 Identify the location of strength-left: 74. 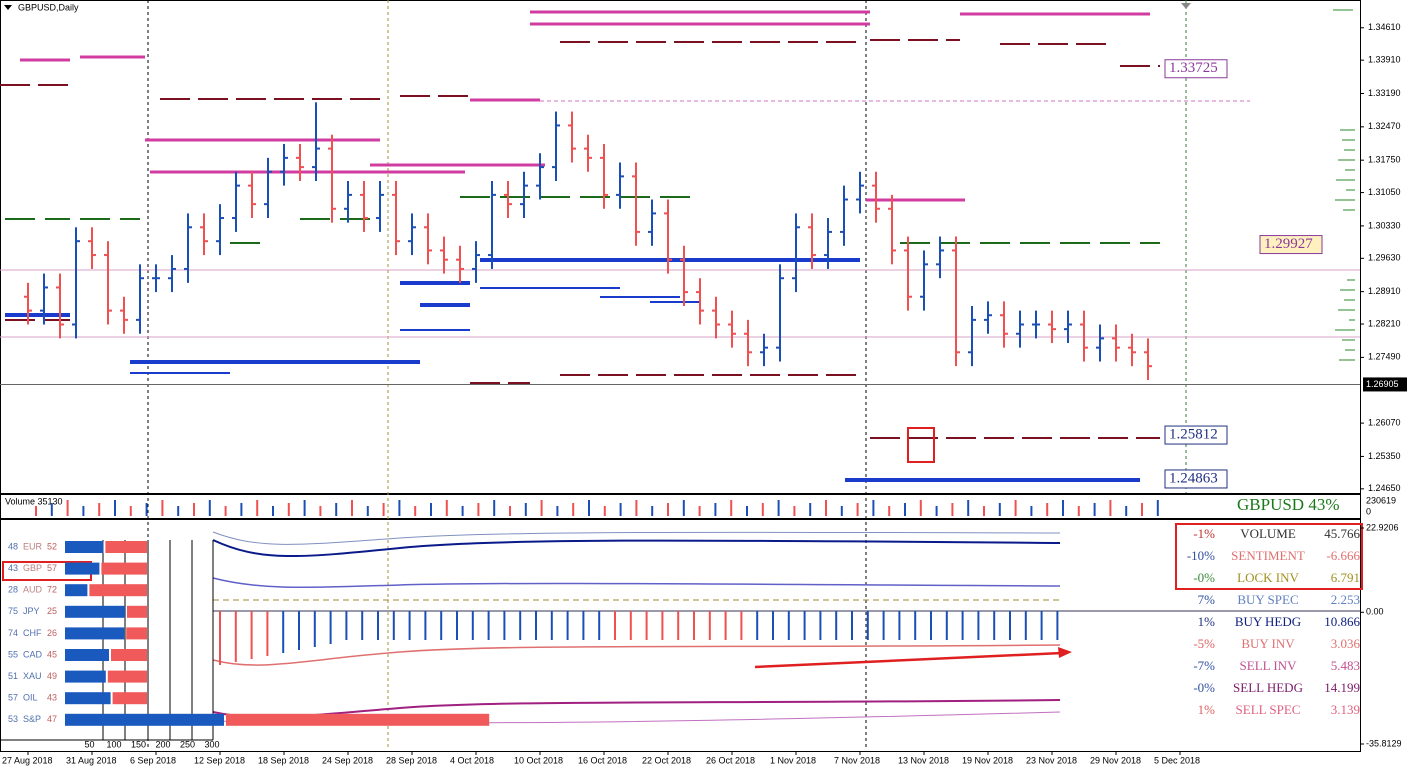
(13, 633).